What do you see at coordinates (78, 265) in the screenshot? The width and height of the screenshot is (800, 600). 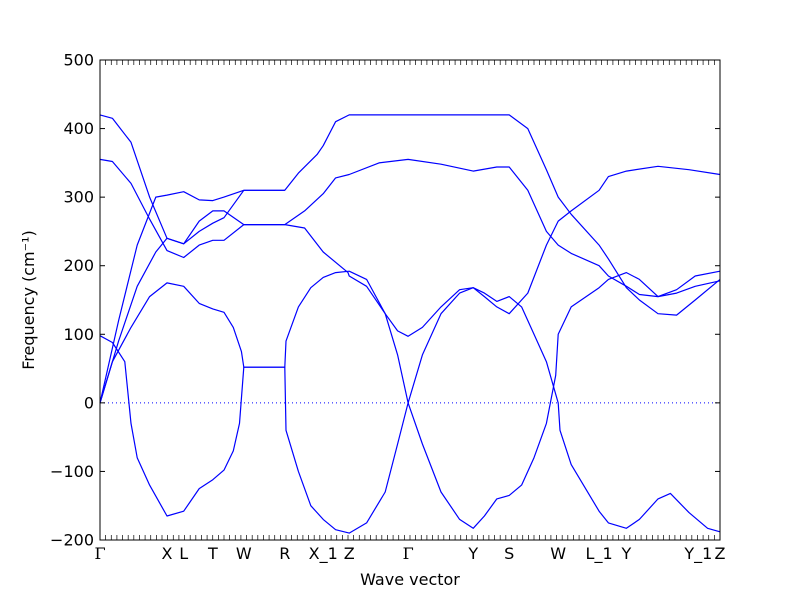 I see `y-tick-label: 200` at bounding box center [78, 265].